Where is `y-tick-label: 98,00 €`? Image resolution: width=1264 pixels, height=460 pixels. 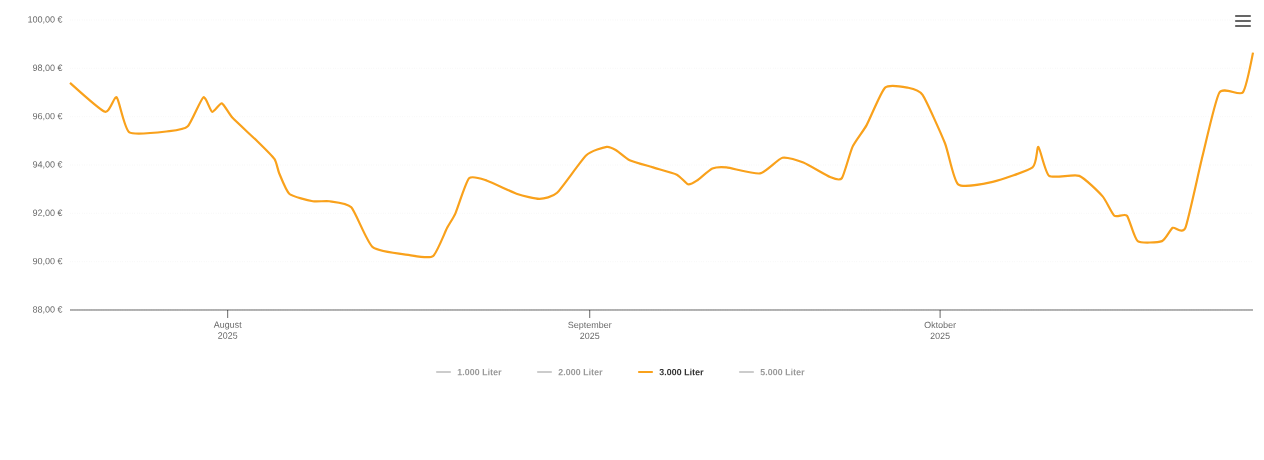
y-tick-label: 98,00 € is located at coordinates (48, 68).